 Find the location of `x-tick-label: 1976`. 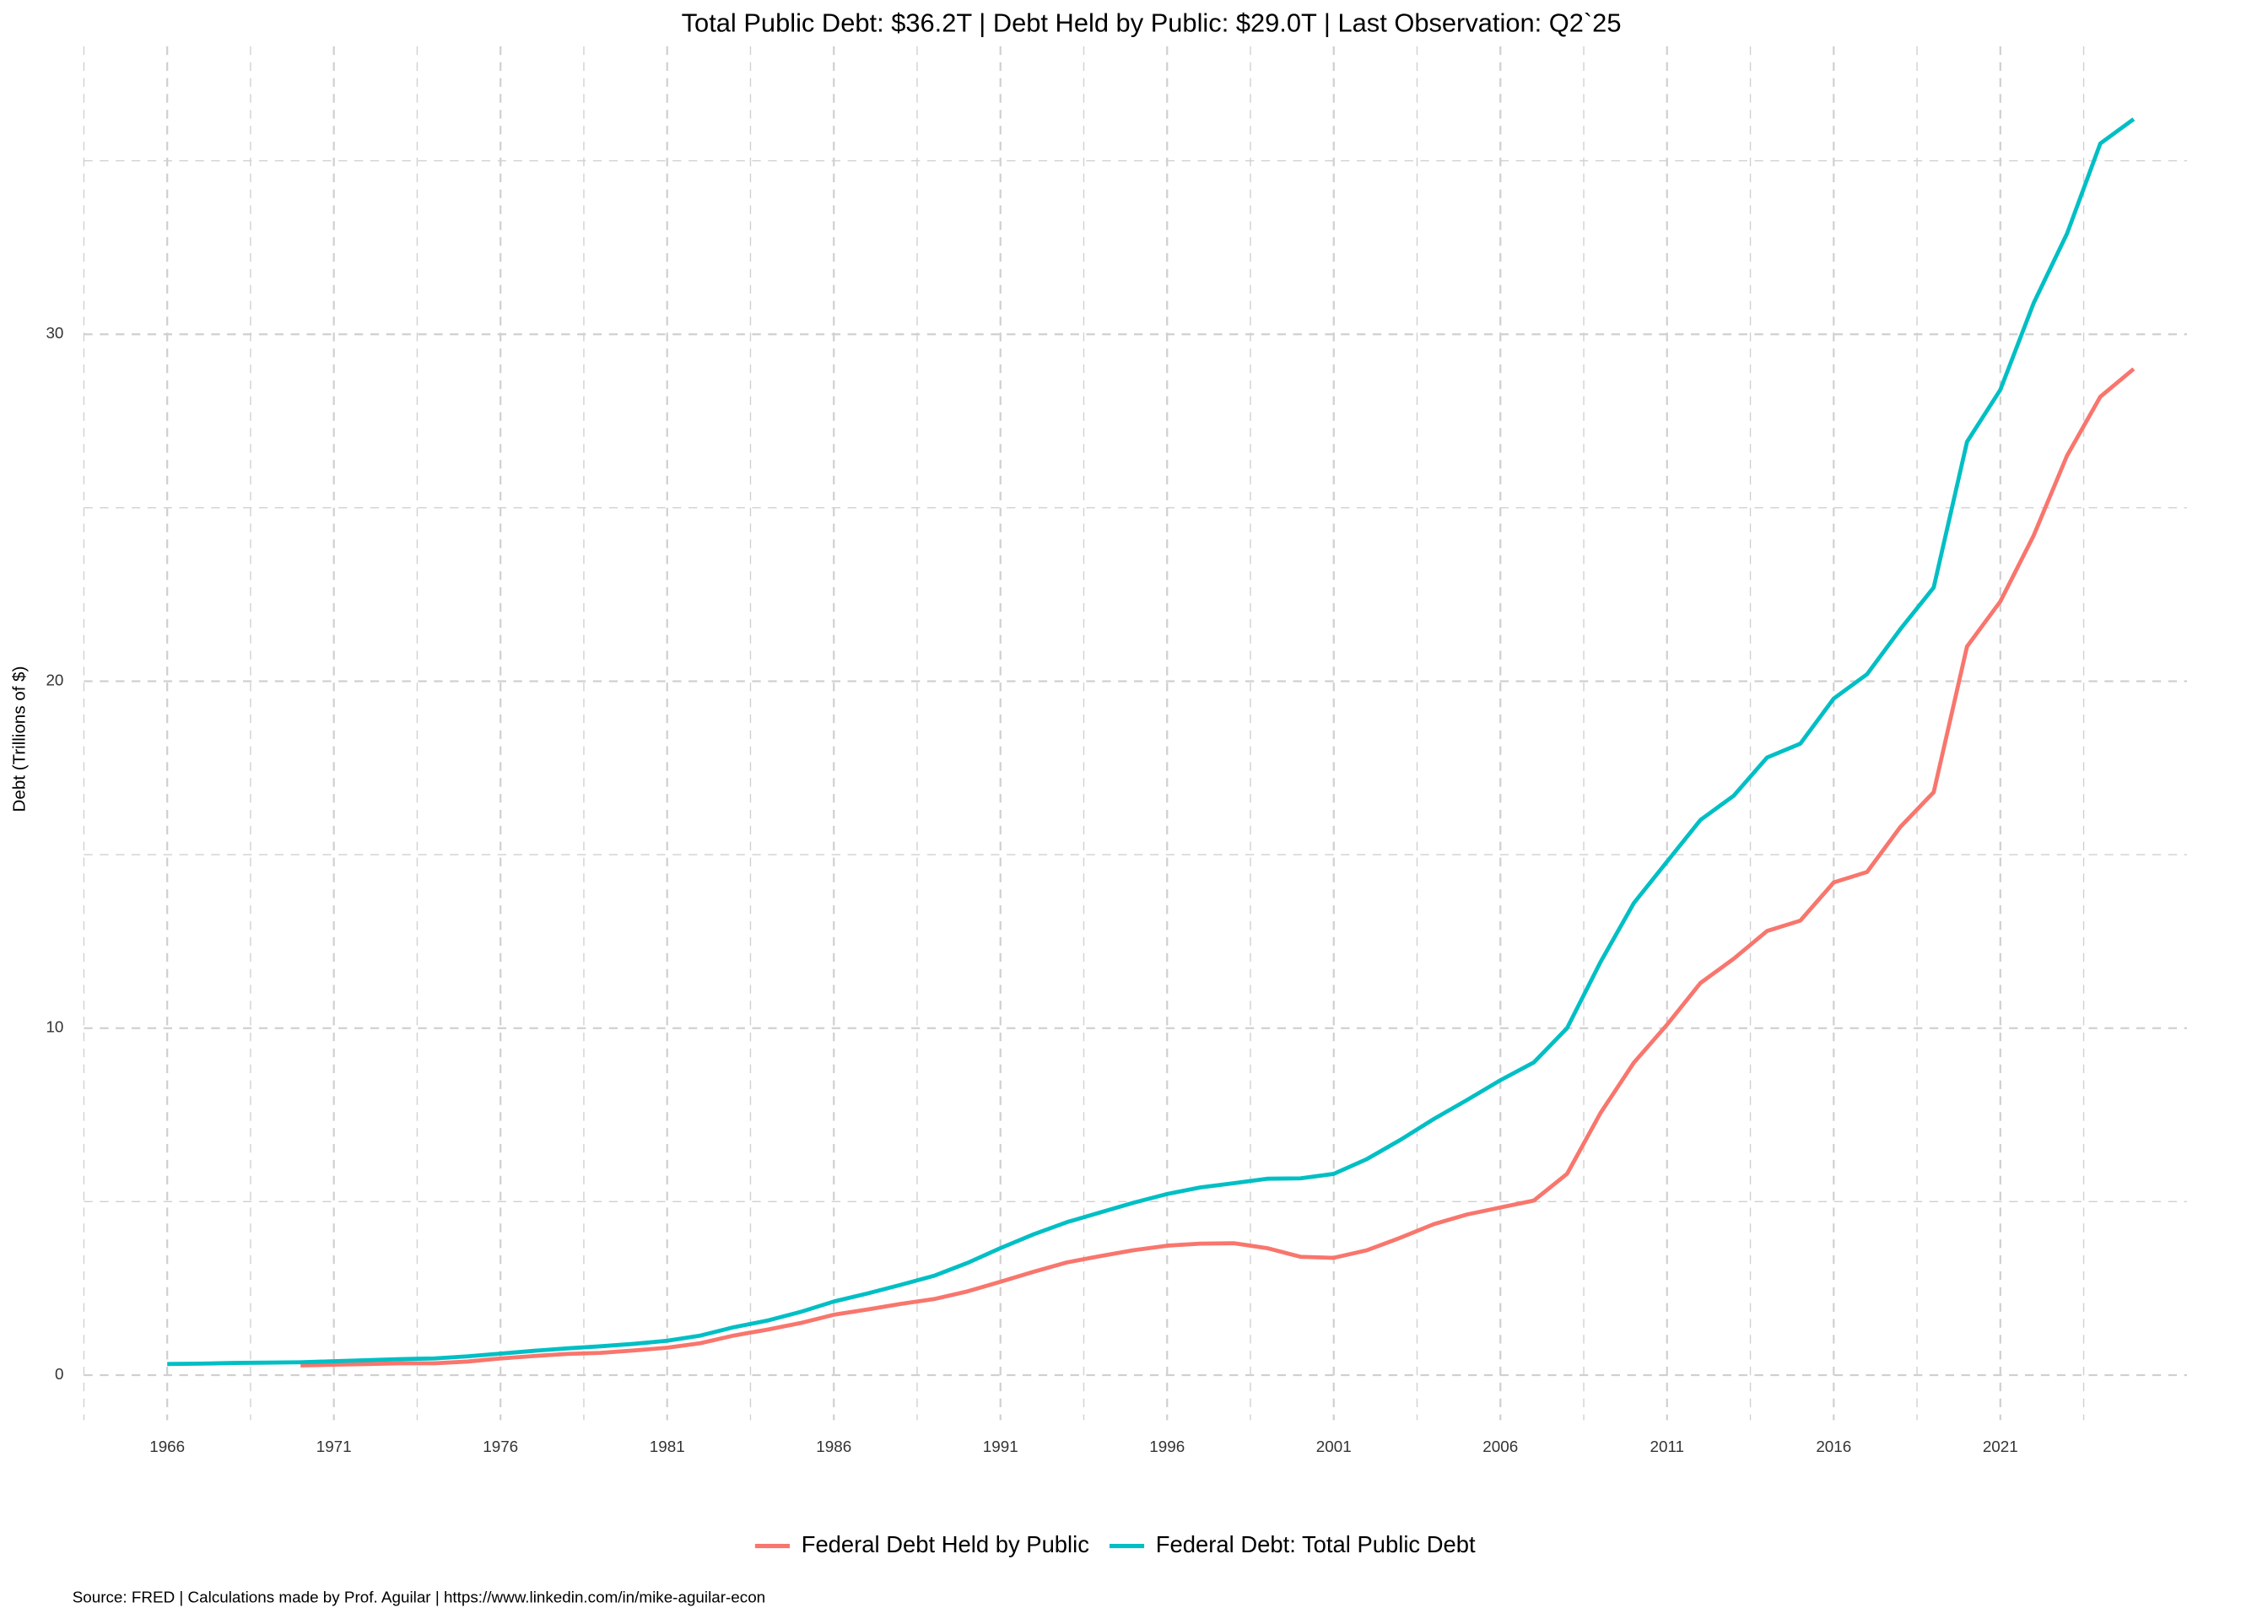

x-tick-label: 1976 is located at coordinates (500, 1446).